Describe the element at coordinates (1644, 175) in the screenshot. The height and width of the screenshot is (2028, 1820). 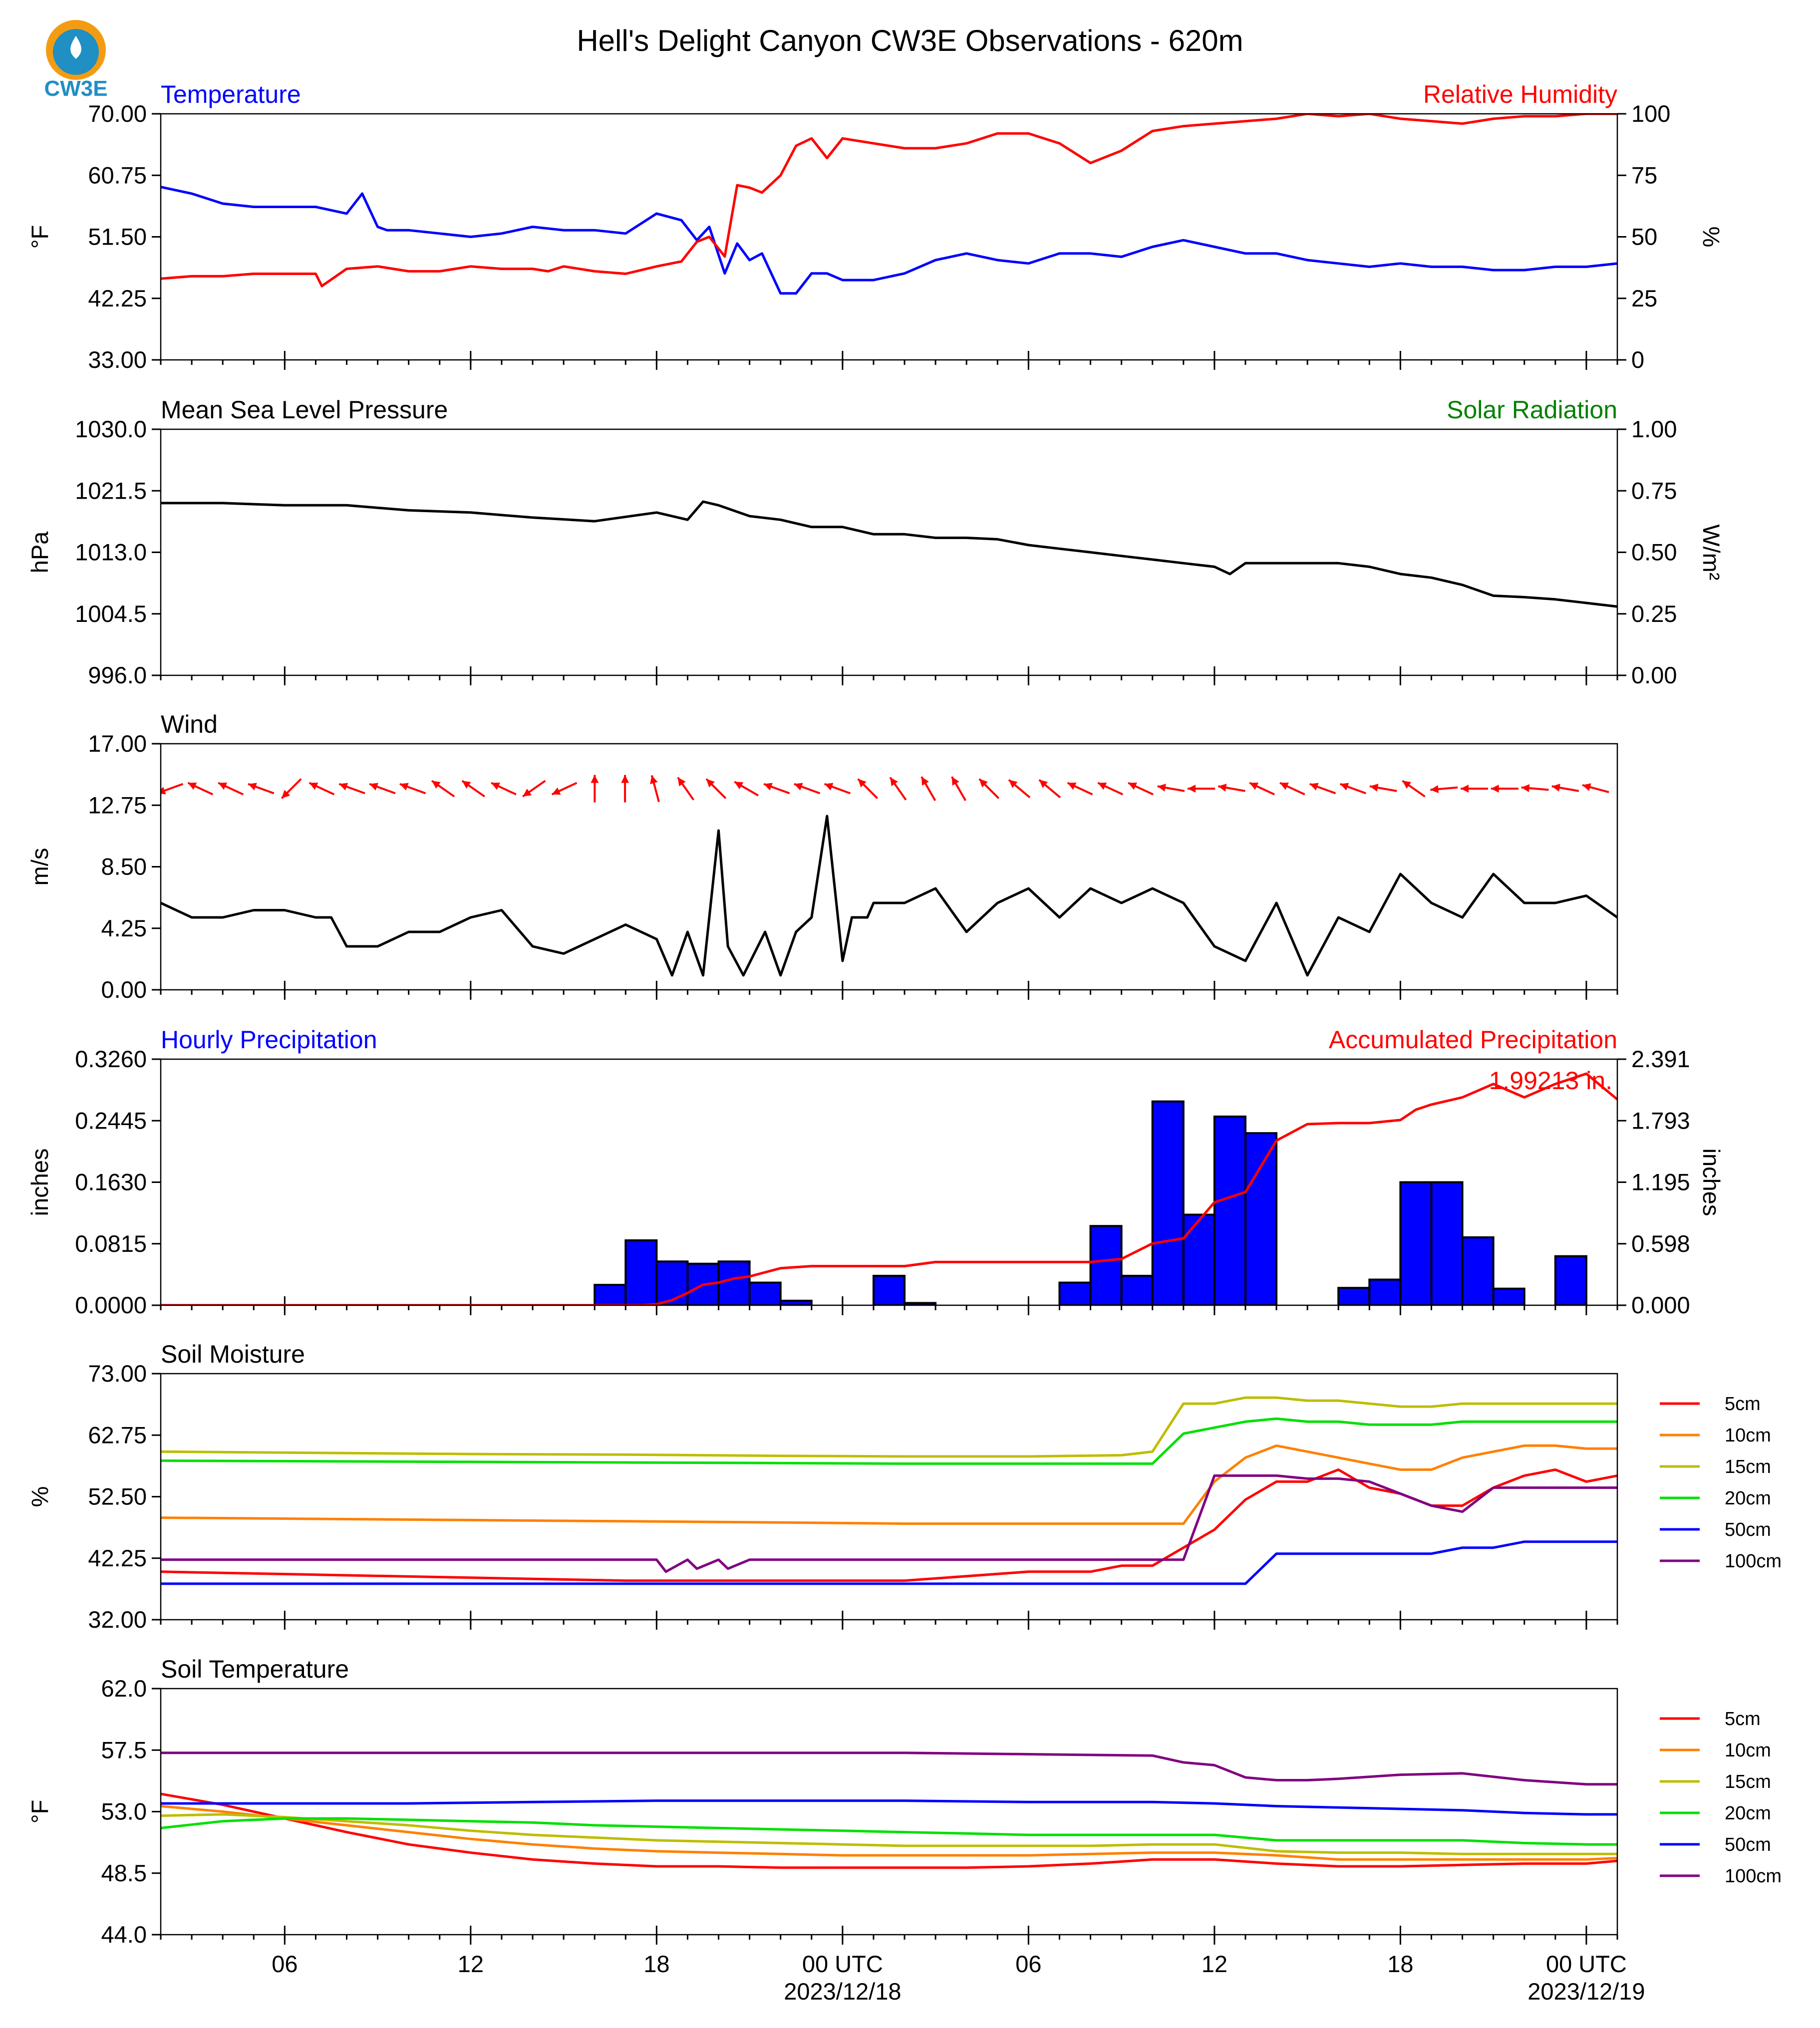
I see `y-tick-label-right: 75` at that location.